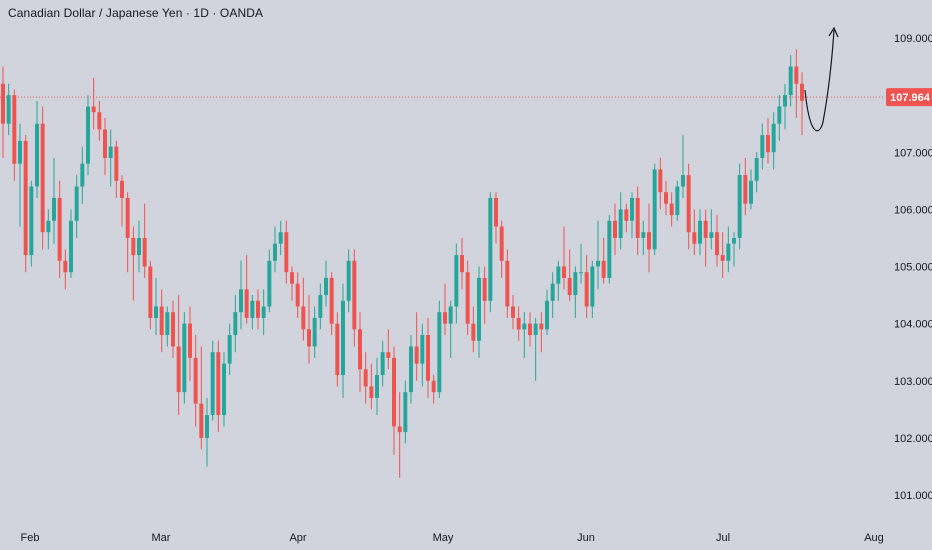 The width and height of the screenshot is (932, 550). I want to click on projection-arrow-head, so click(833, 32).